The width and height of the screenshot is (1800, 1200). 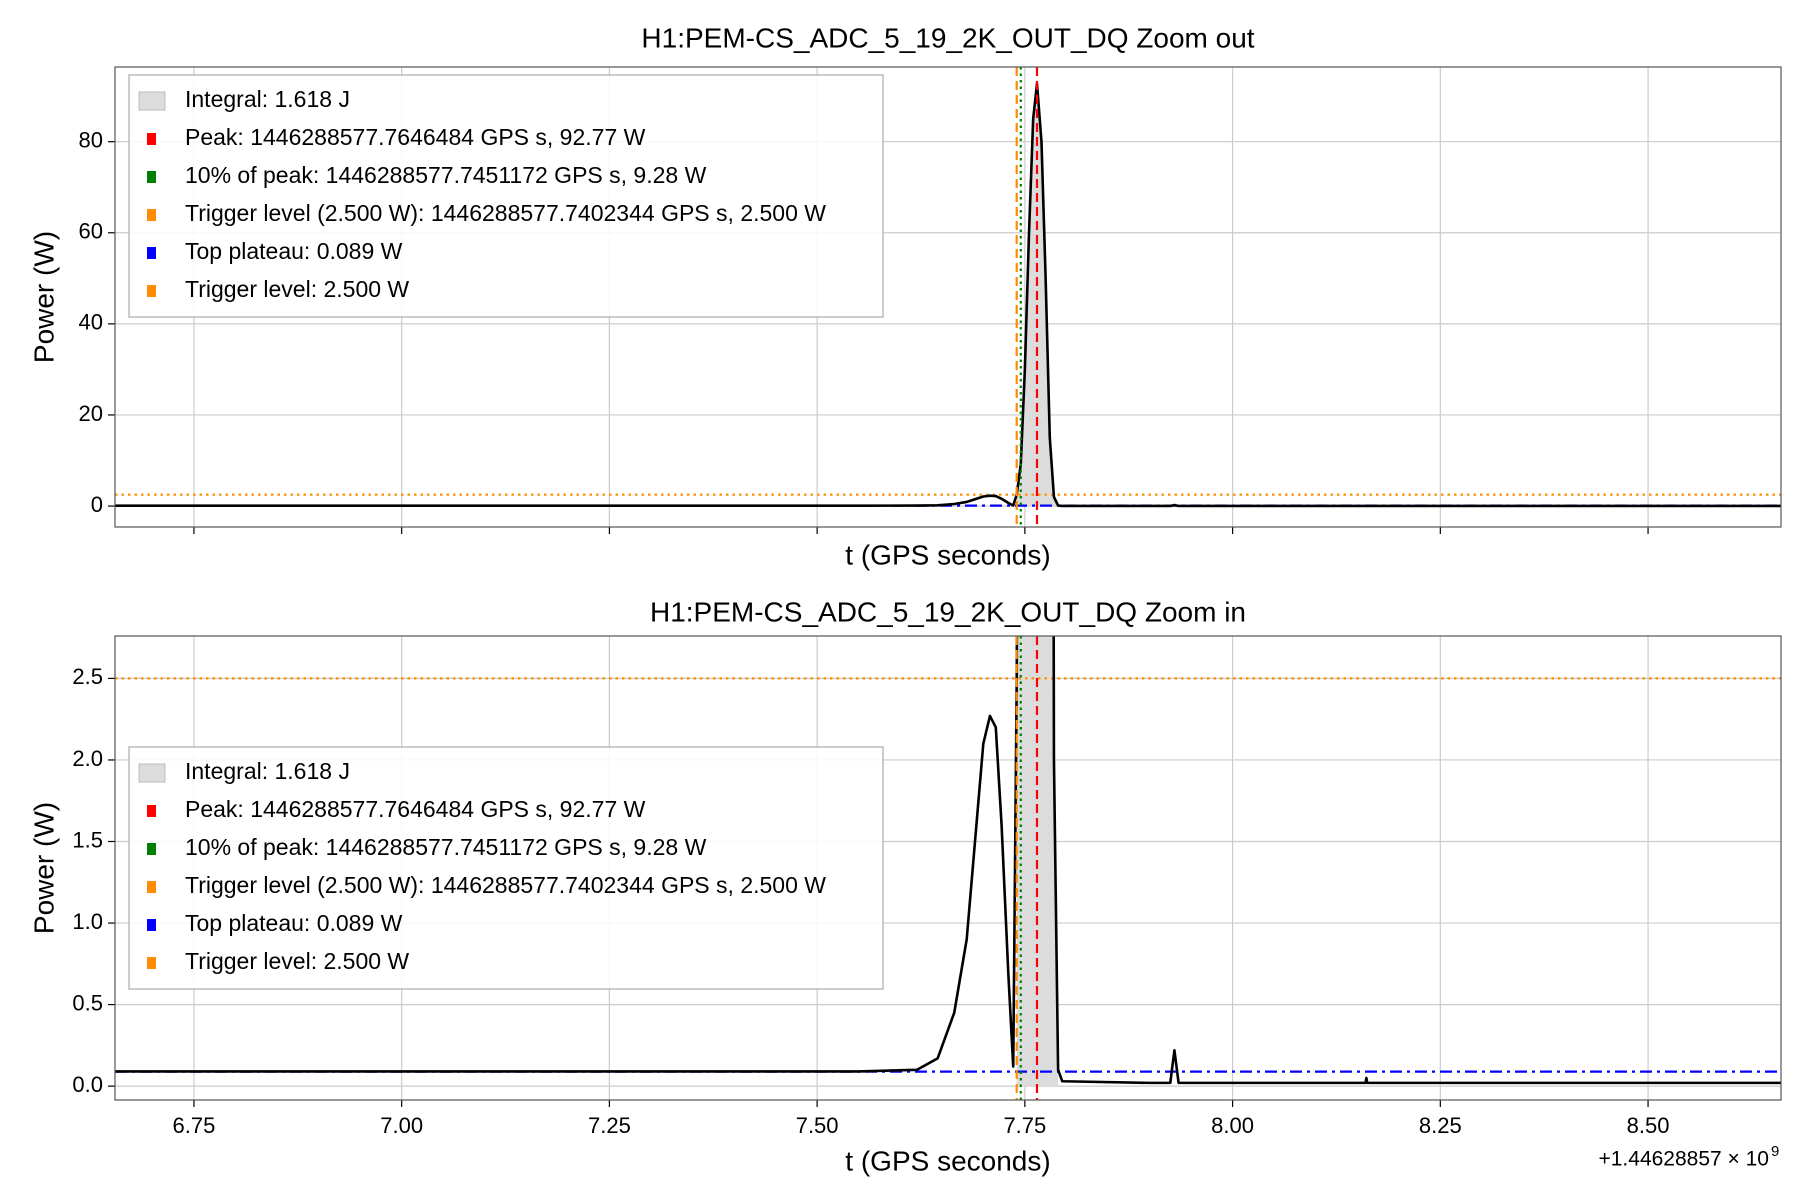 I want to click on x-offset-exponent: 9, so click(x=1775, y=1151).